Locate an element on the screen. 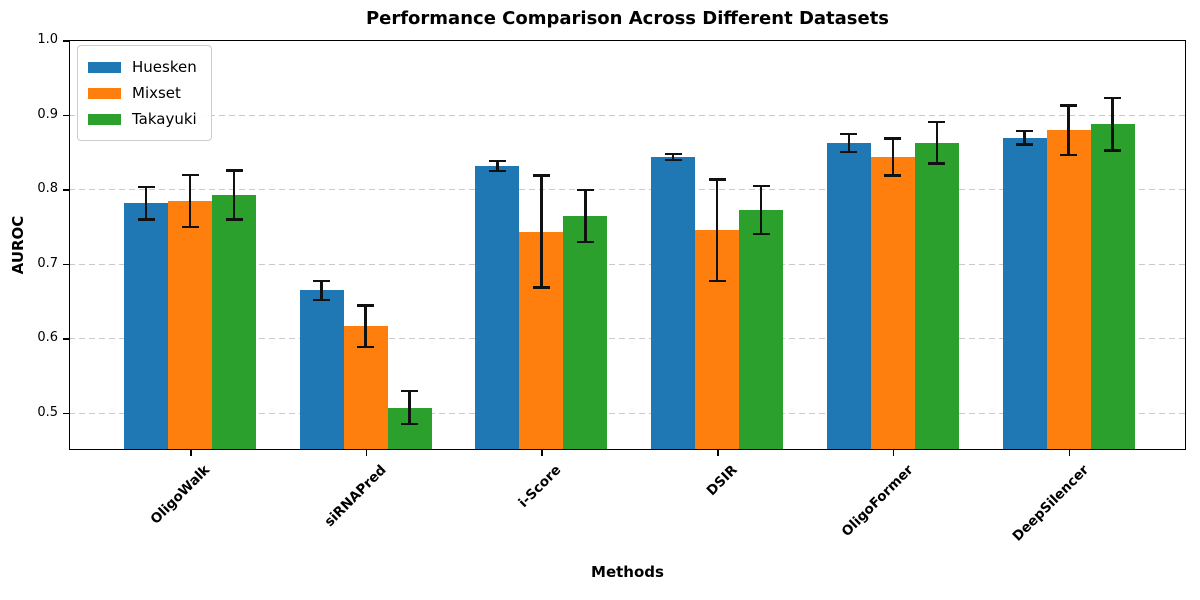 The height and width of the screenshot is (600, 1200). bar-mixset-deepsilencer is located at coordinates (1068, 290).